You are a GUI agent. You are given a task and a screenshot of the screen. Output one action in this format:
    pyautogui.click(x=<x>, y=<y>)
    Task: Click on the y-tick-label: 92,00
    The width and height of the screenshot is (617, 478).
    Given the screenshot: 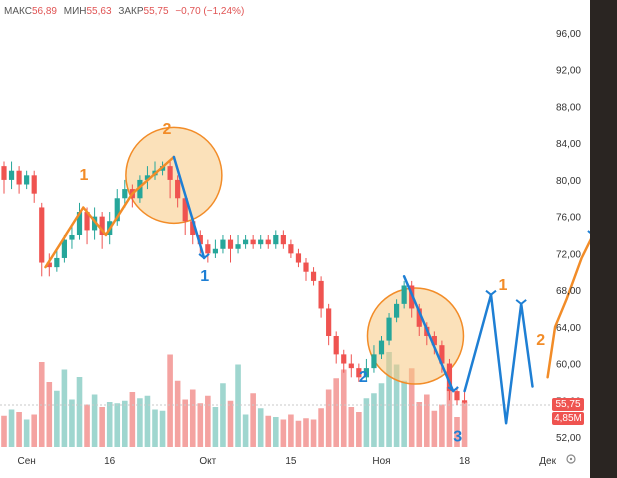 What is the action you would take?
    pyautogui.click(x=568, y=71)
    